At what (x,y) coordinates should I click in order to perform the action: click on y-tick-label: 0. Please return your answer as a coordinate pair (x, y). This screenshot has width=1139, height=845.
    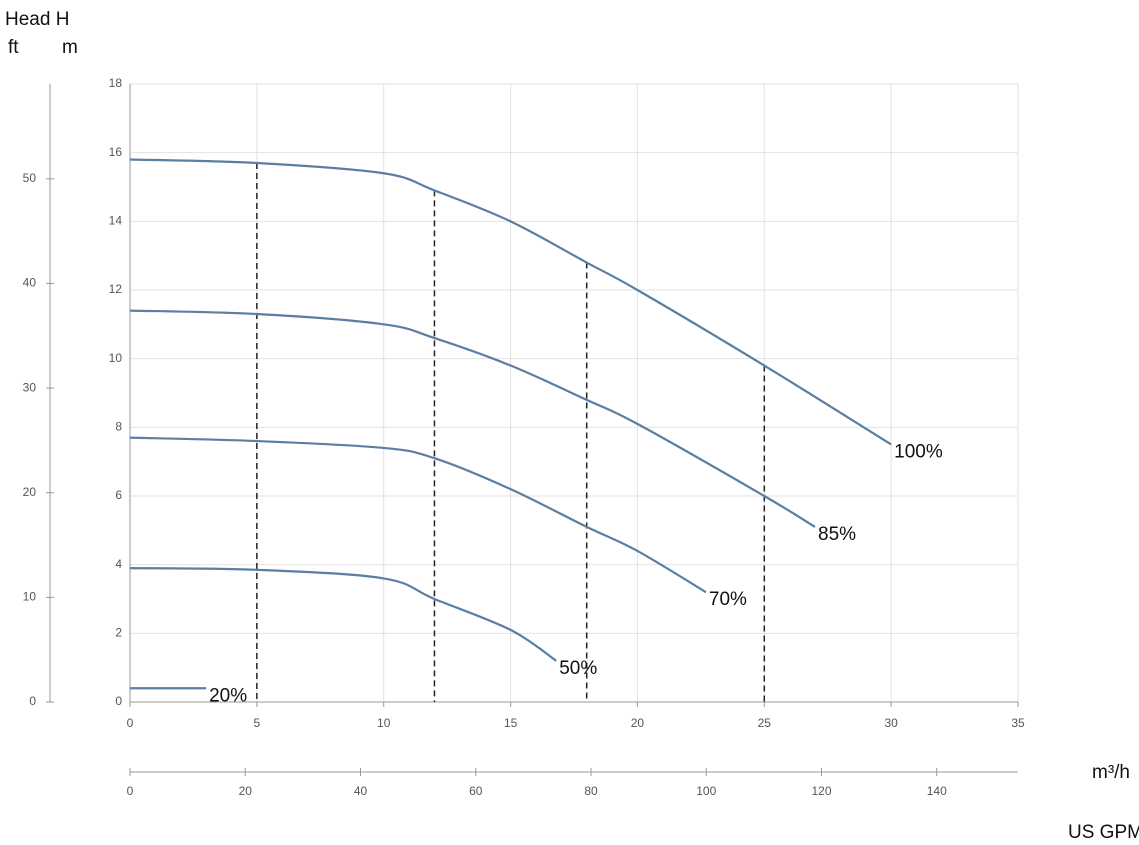
    Looking at the image, I should click on (118, 701).